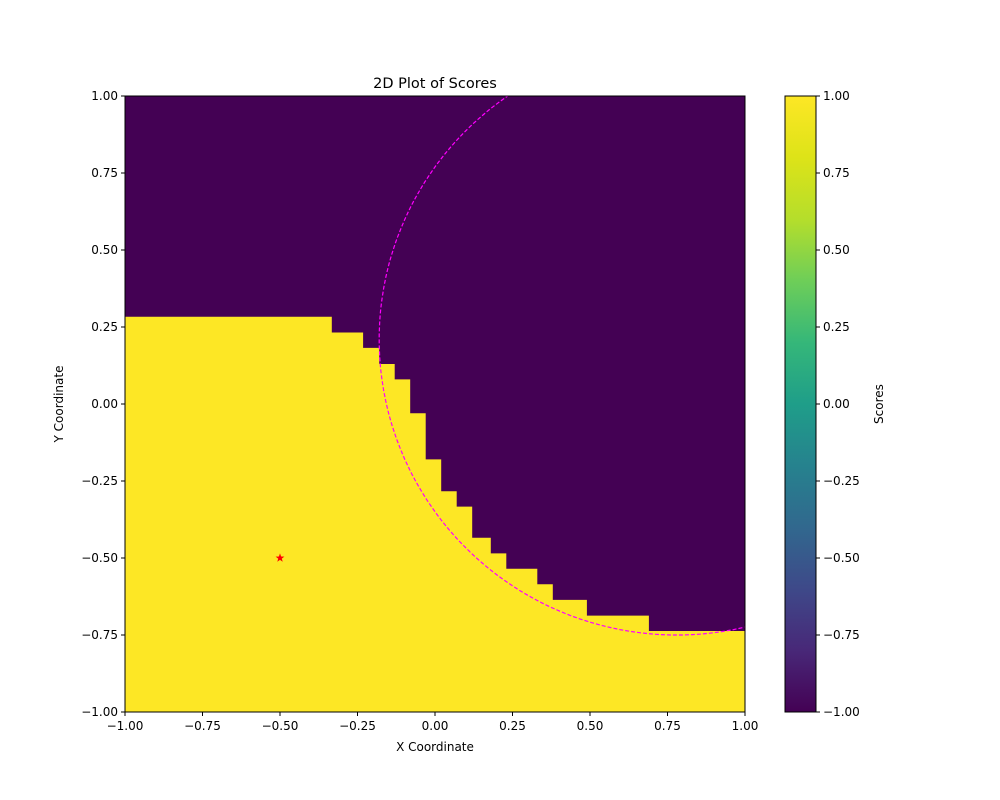  I want to click on y-tick-label: −0.50, so click(99, 558).